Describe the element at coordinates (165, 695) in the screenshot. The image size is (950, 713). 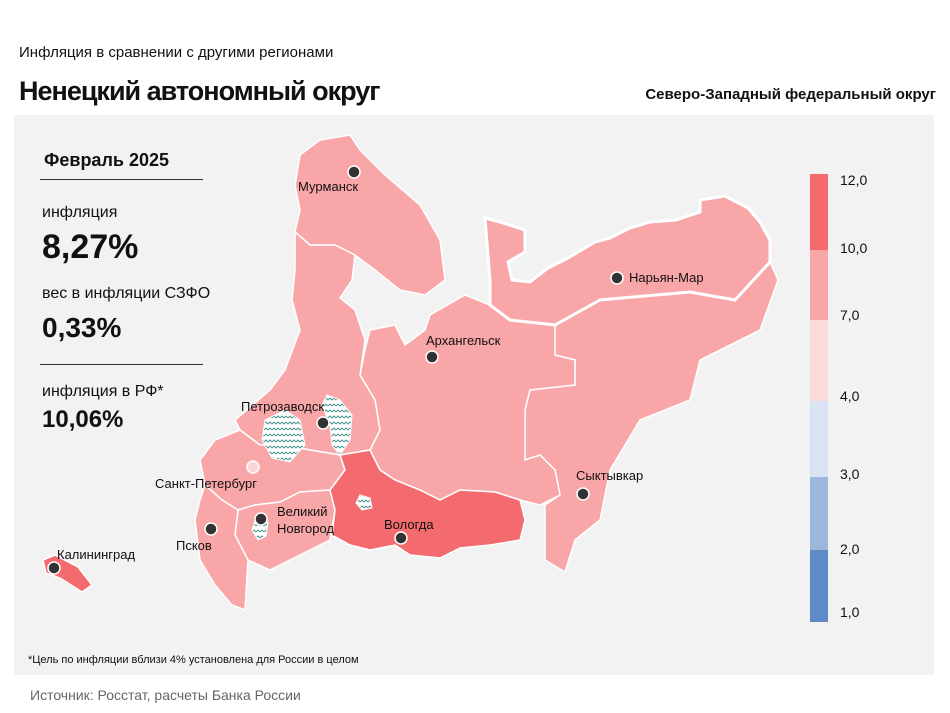
I see `source-note: Источник: Росстат, расчеты Банка России` at that location.